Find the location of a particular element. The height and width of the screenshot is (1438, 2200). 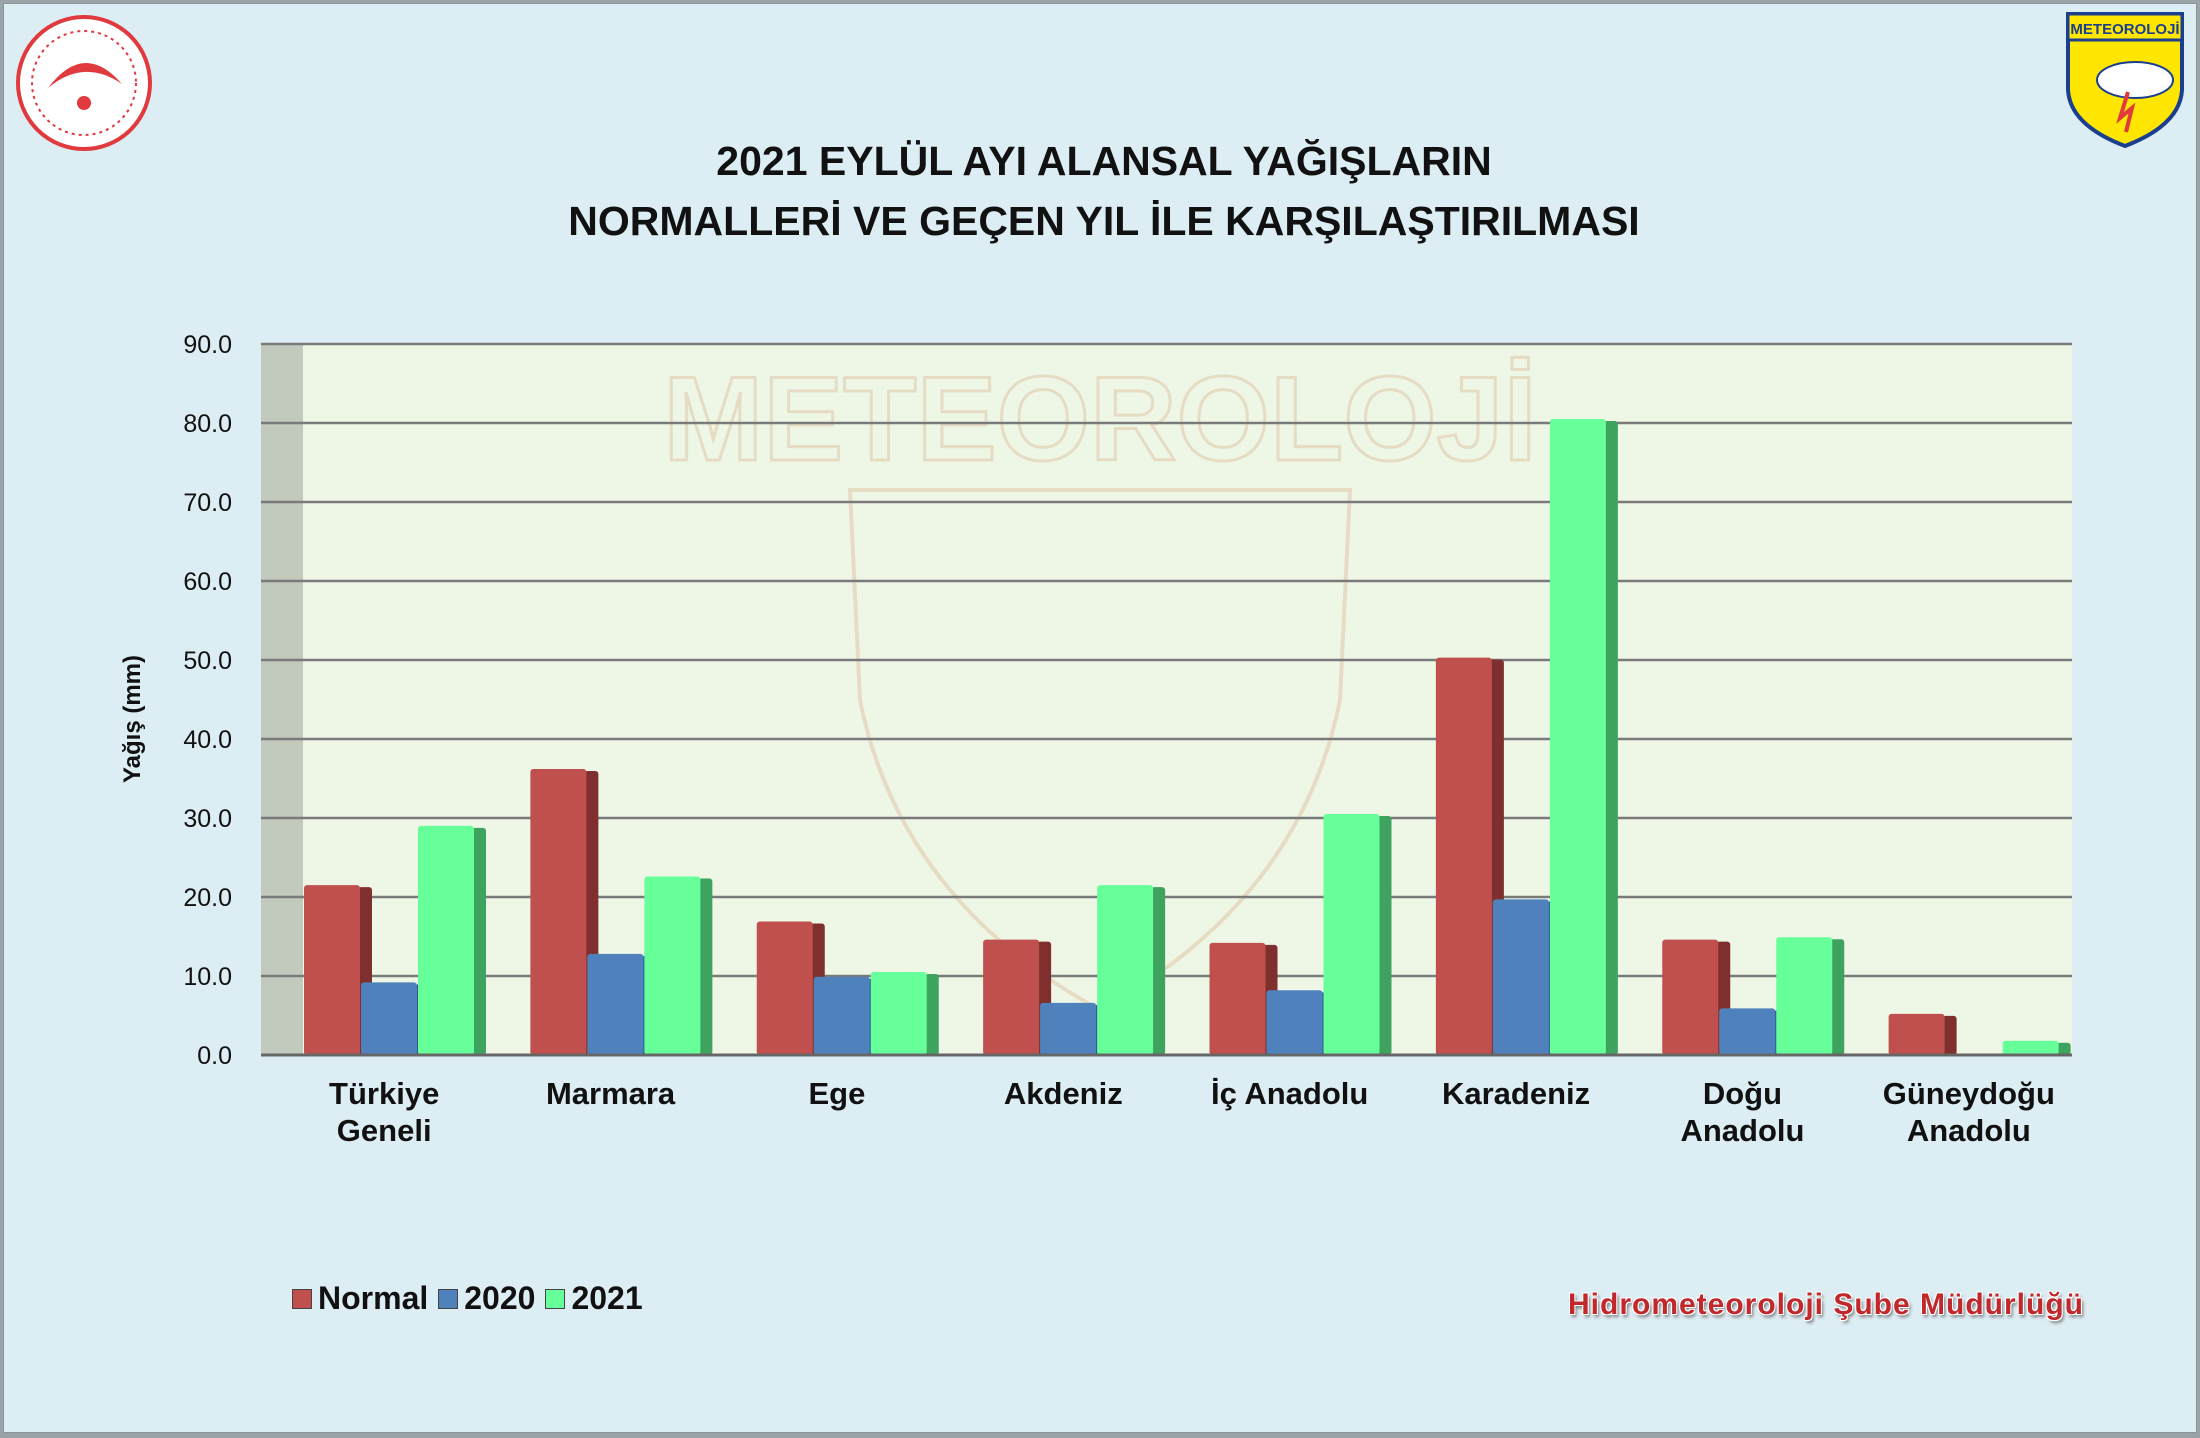

y-tick-label: 50.0 is located at coordinates (207, 661).